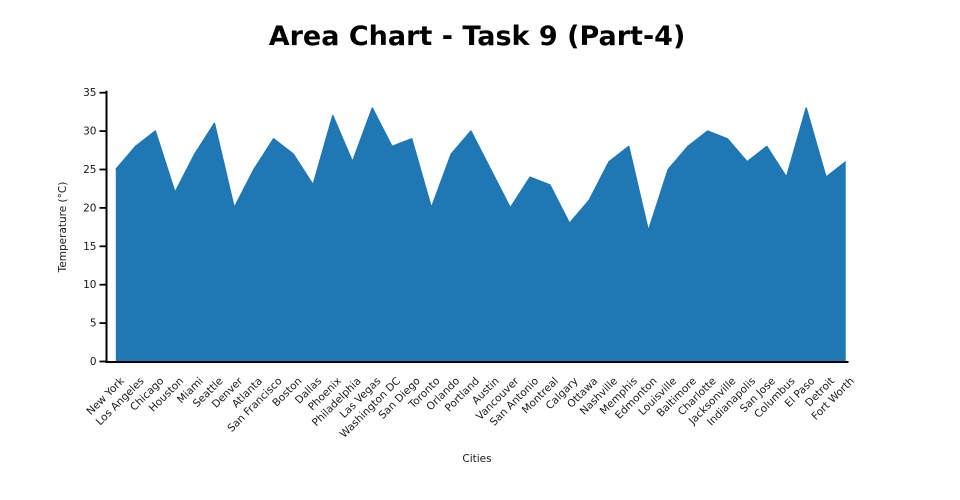  Describe the element at coordinates (93, 362) in the screenshot. I see `y-tick-label: 0` at that location.